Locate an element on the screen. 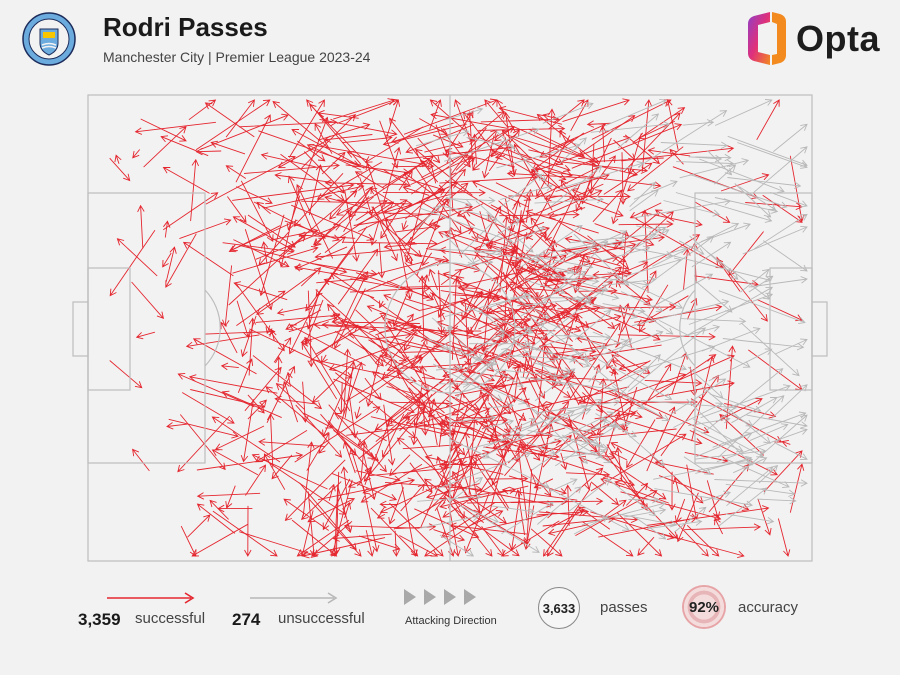 This screenshot has height=675, width=900. right-six-yard-box is located at coordinates (791, 329).